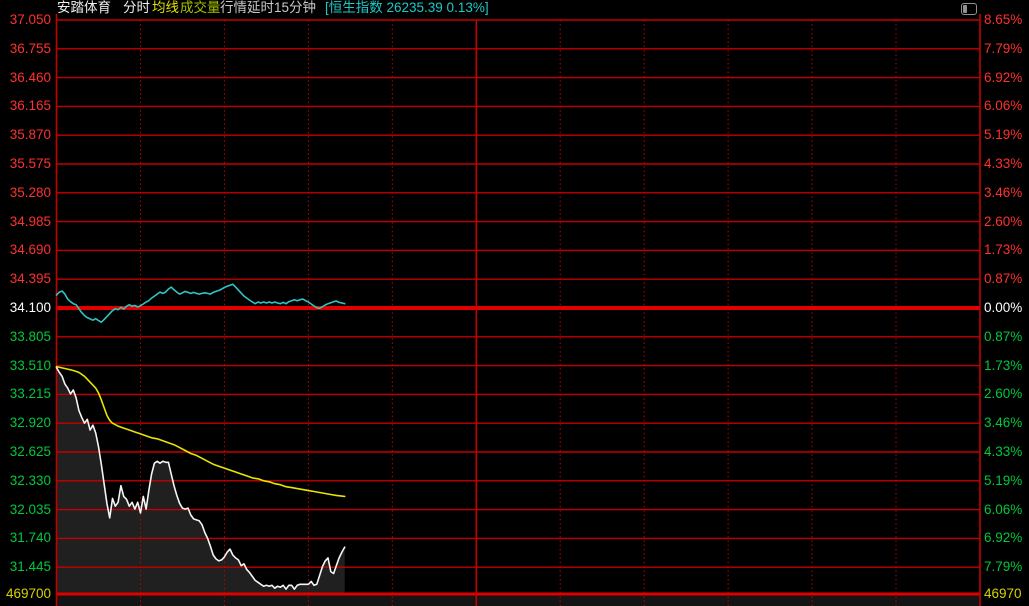  What do you see at coordinates (1003, 593) in the screenshot?
I see `volume-axis-label-right: 46970` at bounding box center [1003, 593].